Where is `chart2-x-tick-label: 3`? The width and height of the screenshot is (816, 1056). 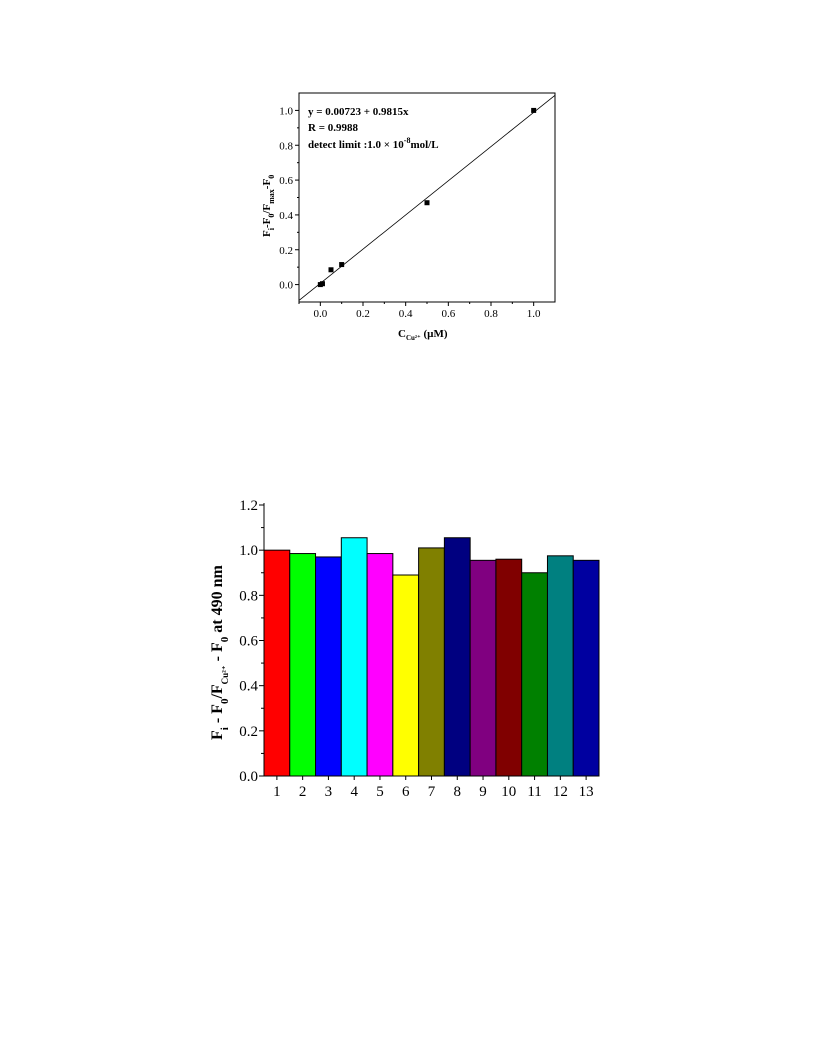 chart2-x-tick-label: 3 is located at coordinates (329, 792).